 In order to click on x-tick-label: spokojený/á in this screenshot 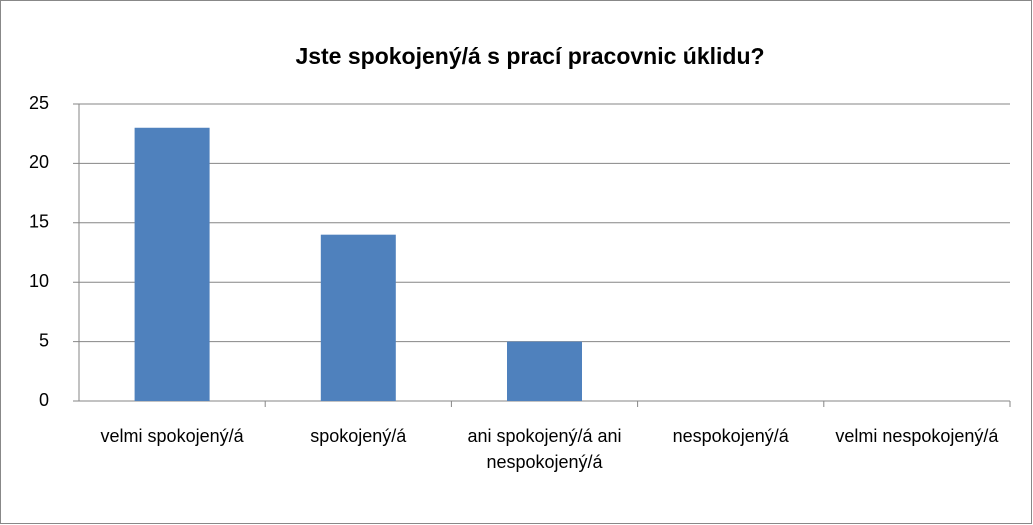, I will do `click(358, 436)`.